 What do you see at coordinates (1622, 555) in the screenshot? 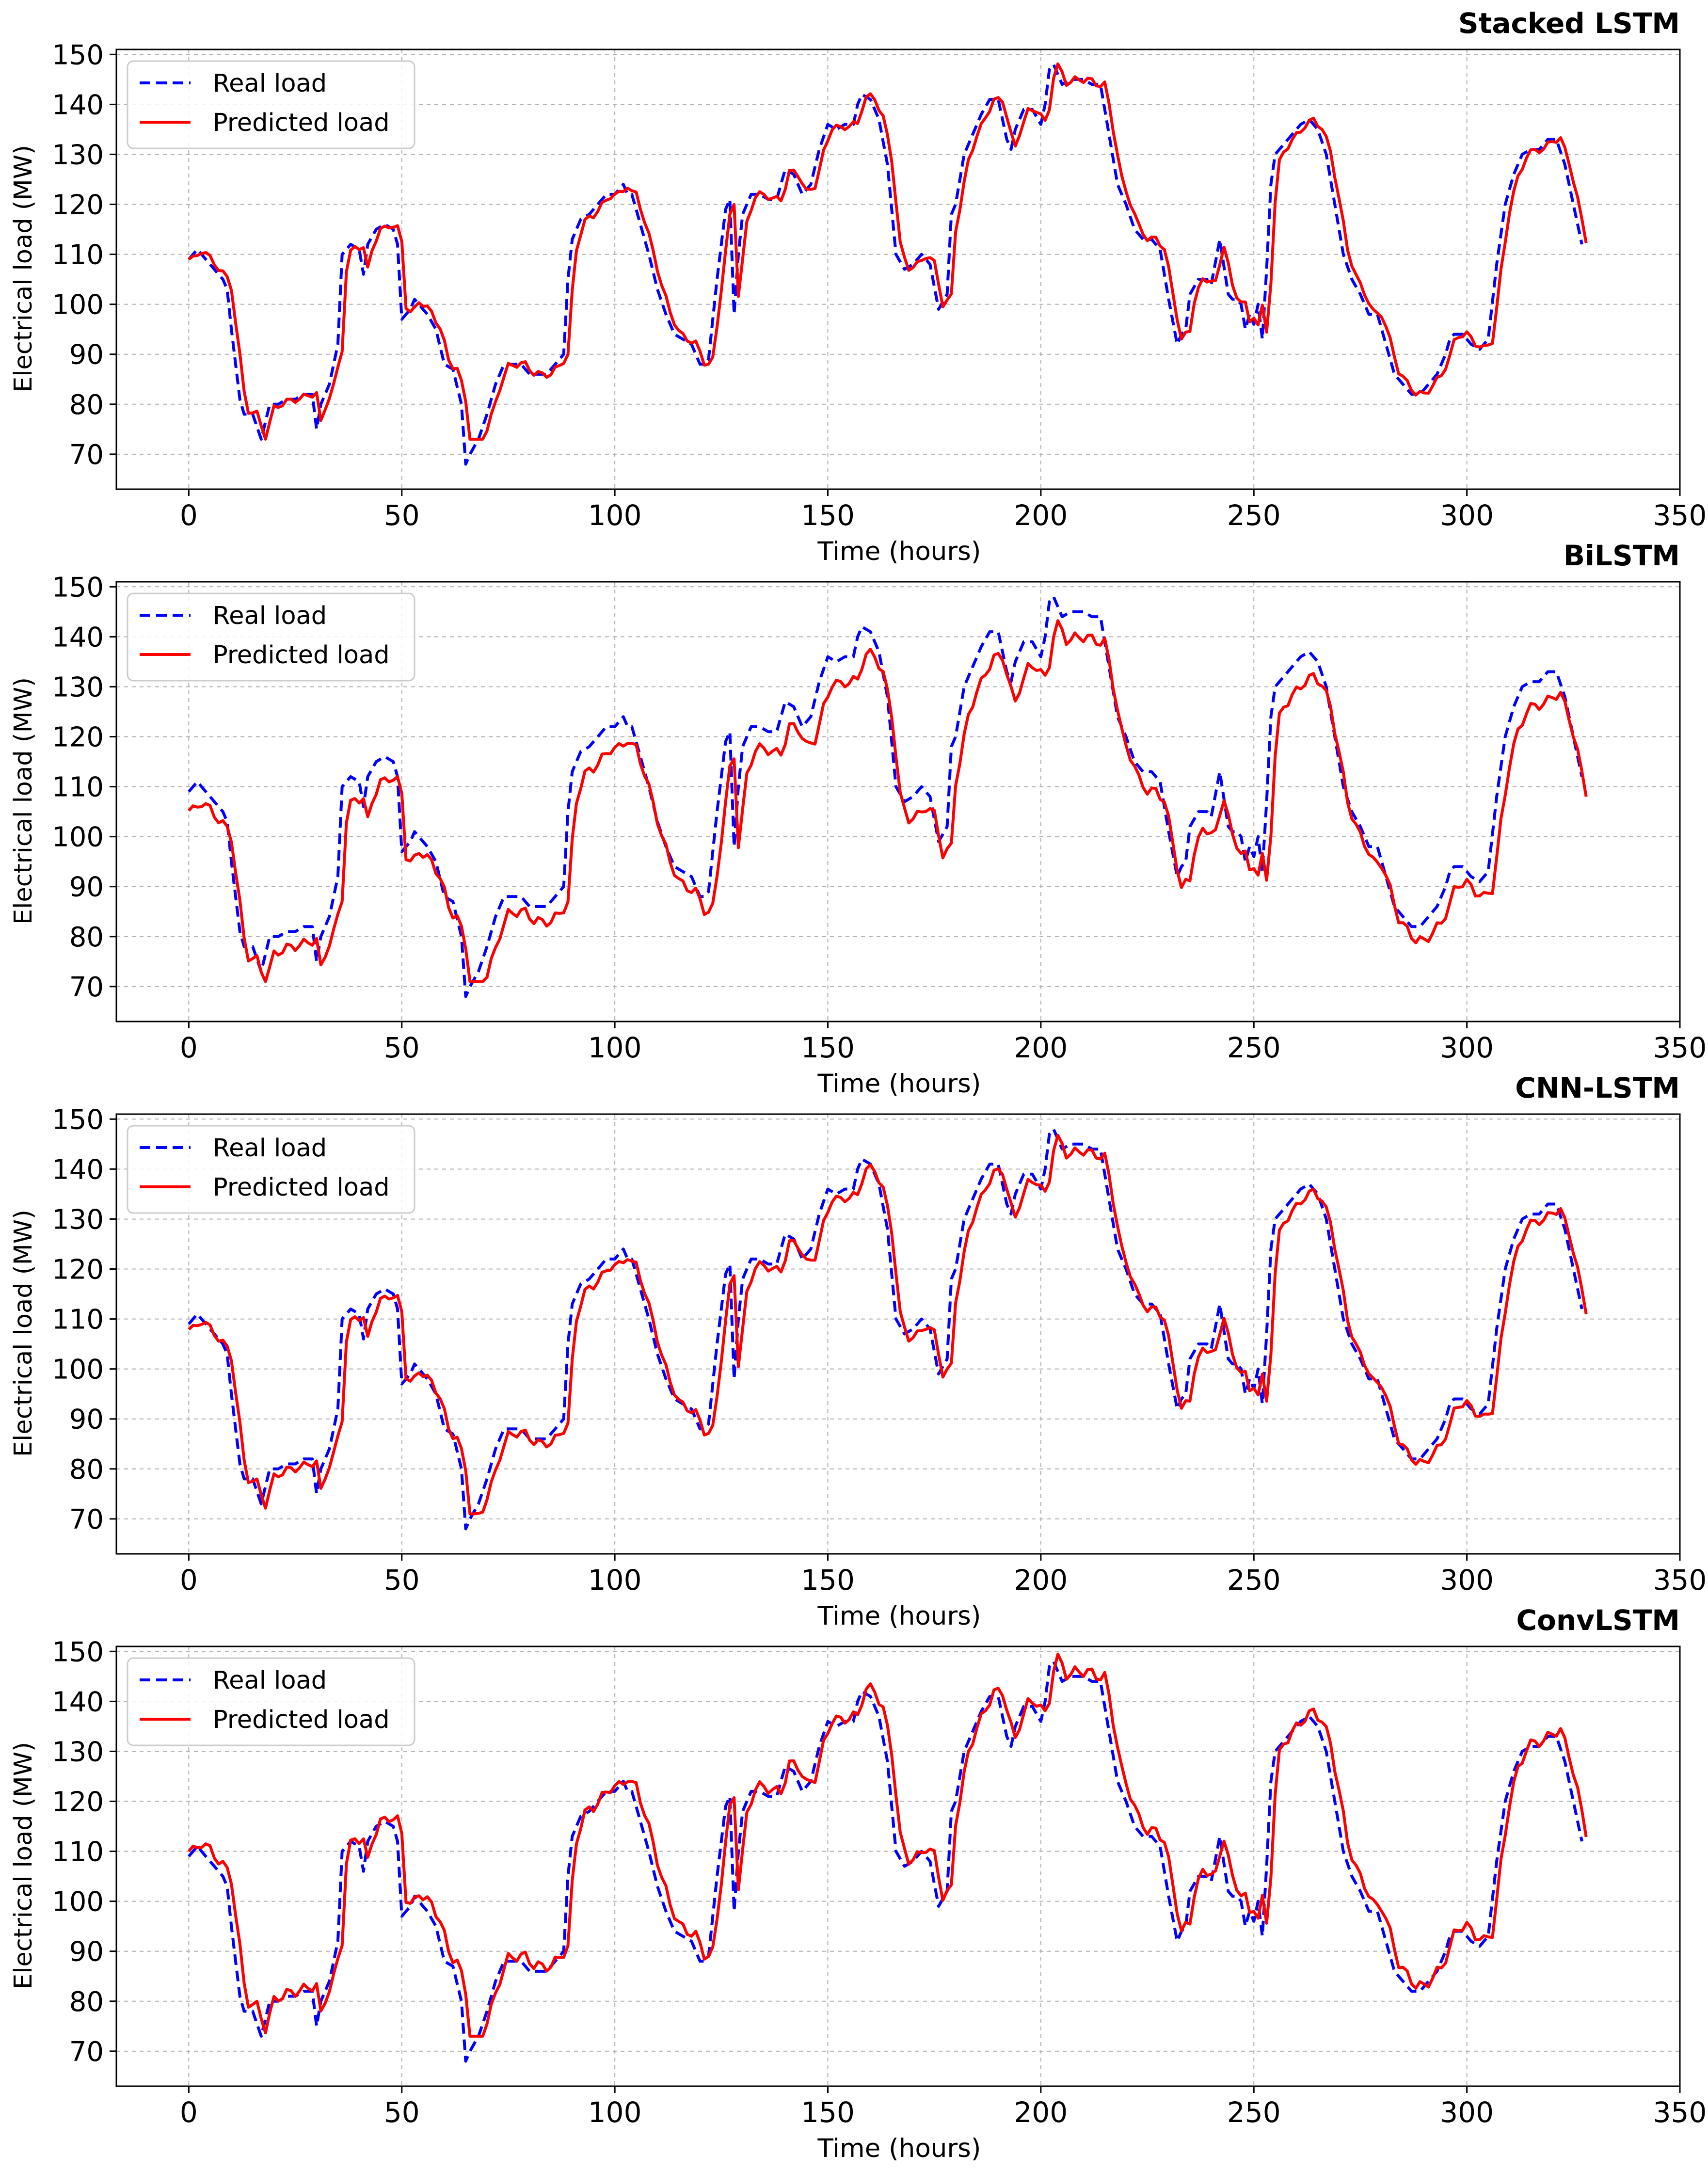
I see `panel-title: BiLSTM` at bounding box center [1622, 555].